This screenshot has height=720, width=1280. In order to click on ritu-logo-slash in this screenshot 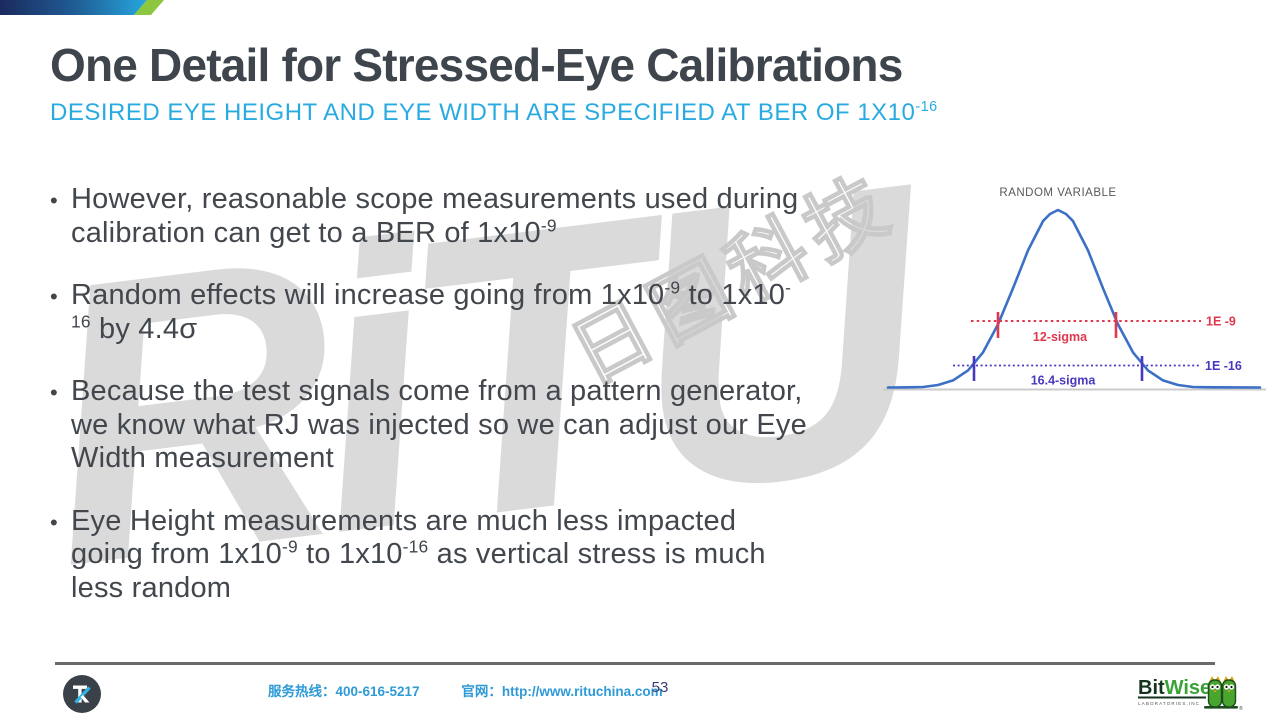, I will do `click(82, 695)`.